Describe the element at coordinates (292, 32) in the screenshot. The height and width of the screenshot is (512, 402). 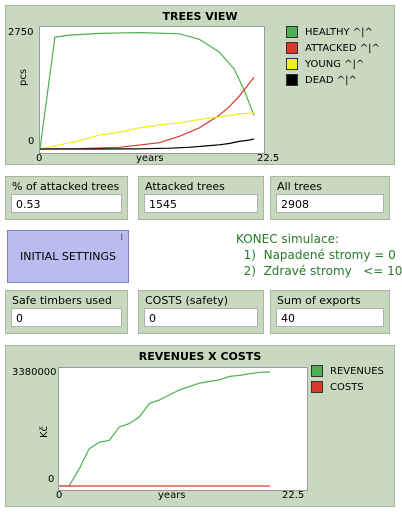
I see `healthy-swatch` at that location.